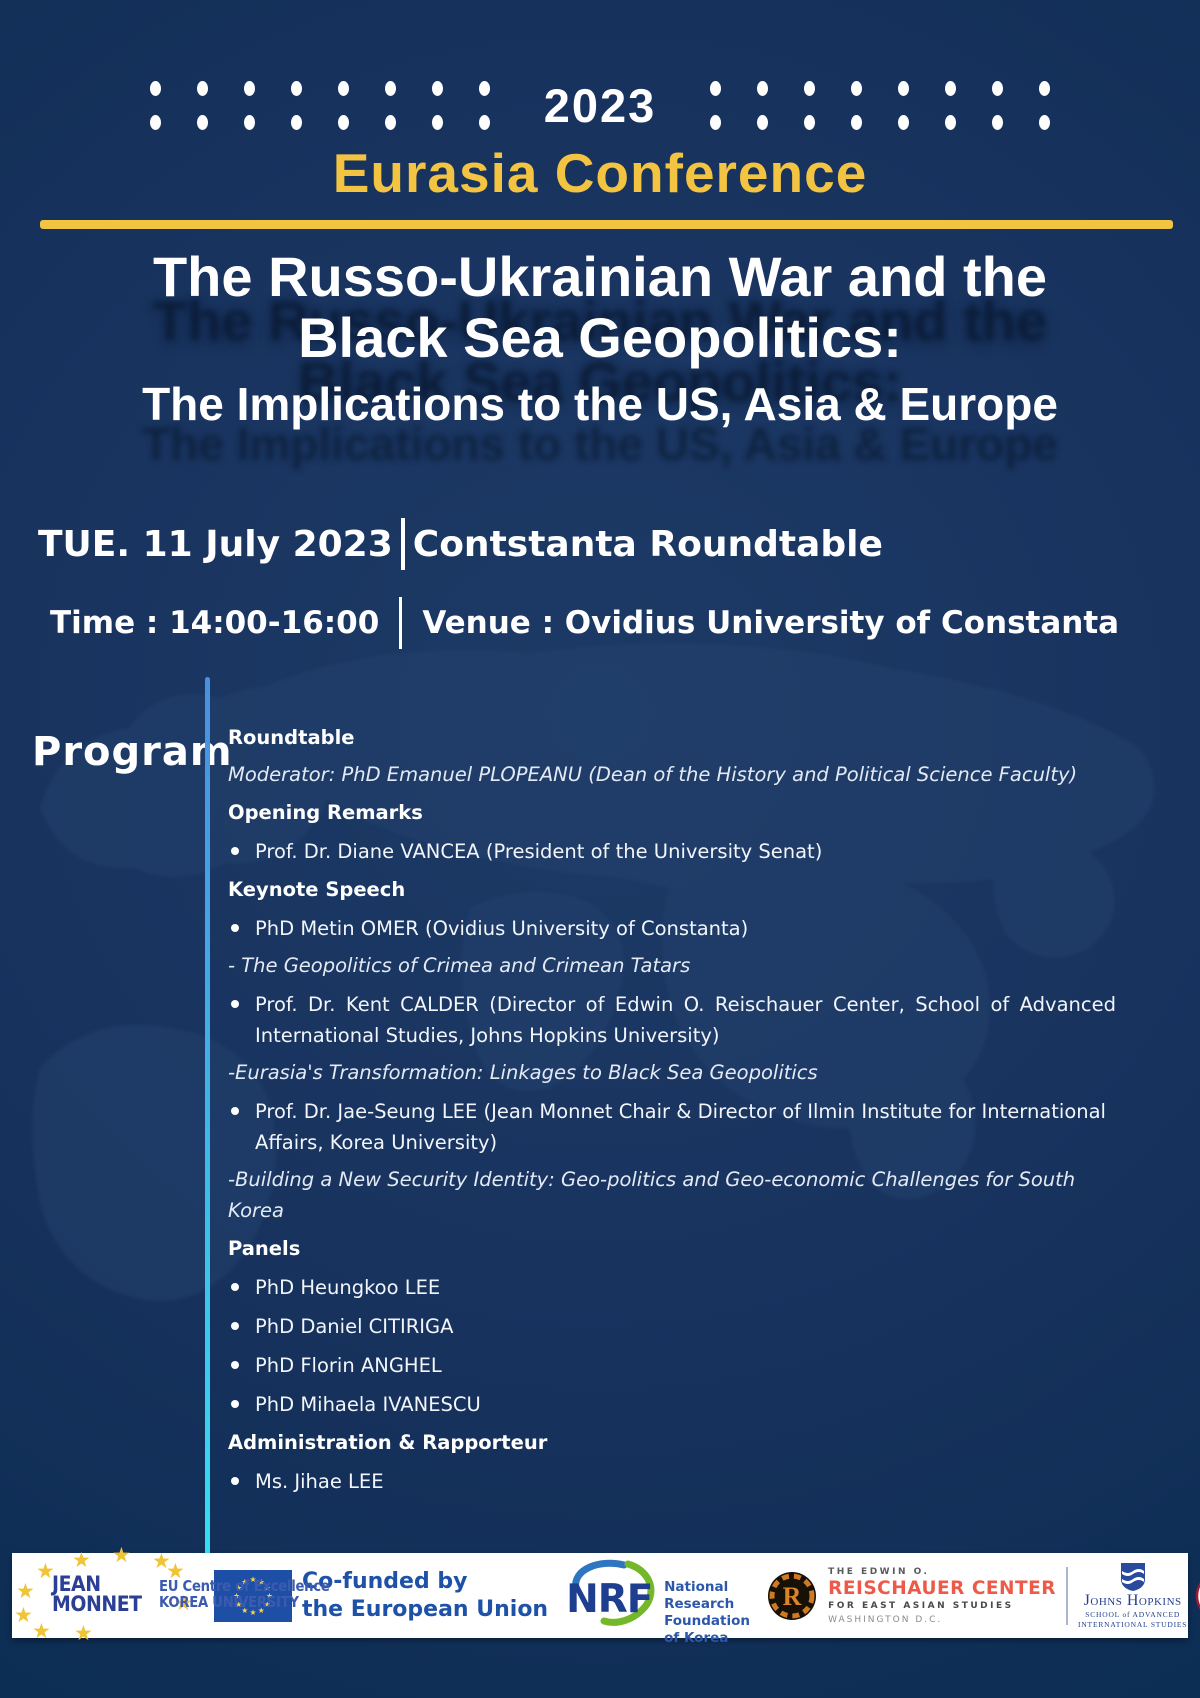 The height and width of the screenshot is (1698, 1200). I want to click on program-item: Keynote Speech, so click(317, 889).